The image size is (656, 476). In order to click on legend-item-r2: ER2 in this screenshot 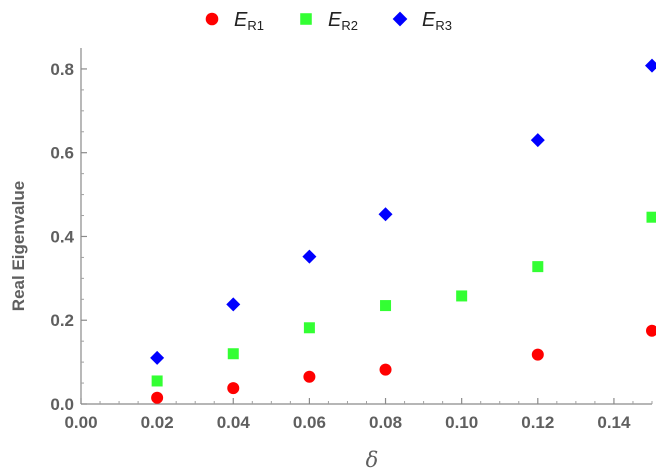, I will do `click(329, 21)`.